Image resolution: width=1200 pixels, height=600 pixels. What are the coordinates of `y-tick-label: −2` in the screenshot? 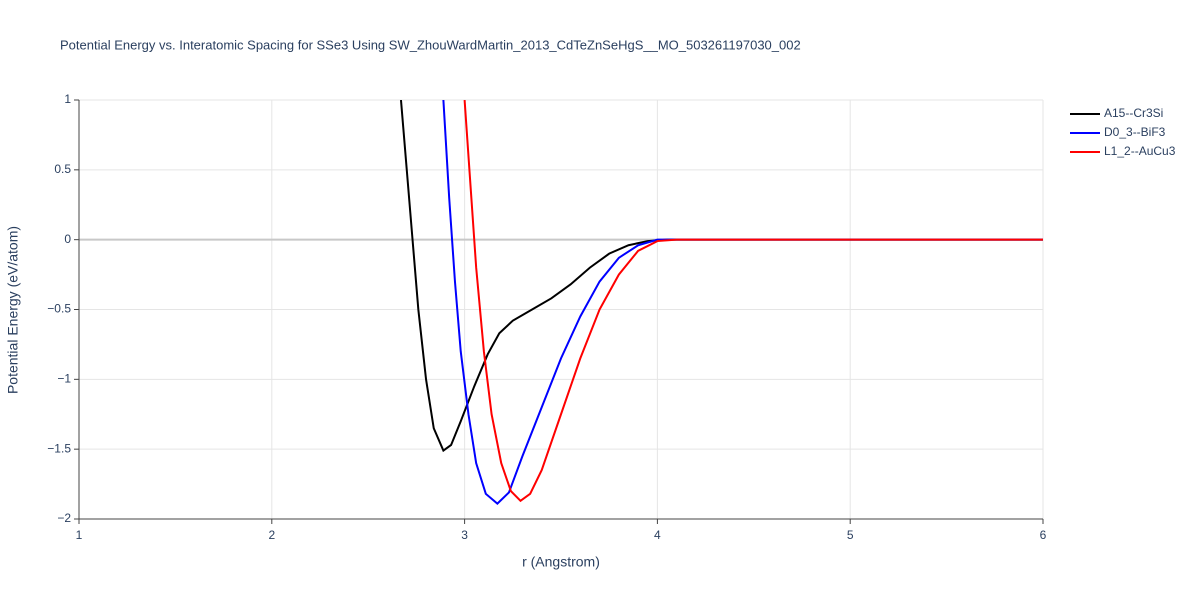 It's located at (64, 518).